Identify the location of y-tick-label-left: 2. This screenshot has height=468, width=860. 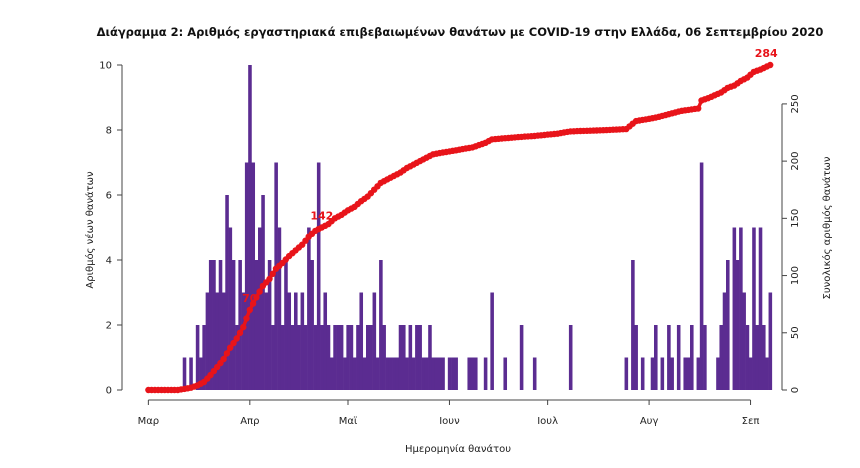
(109, 326).